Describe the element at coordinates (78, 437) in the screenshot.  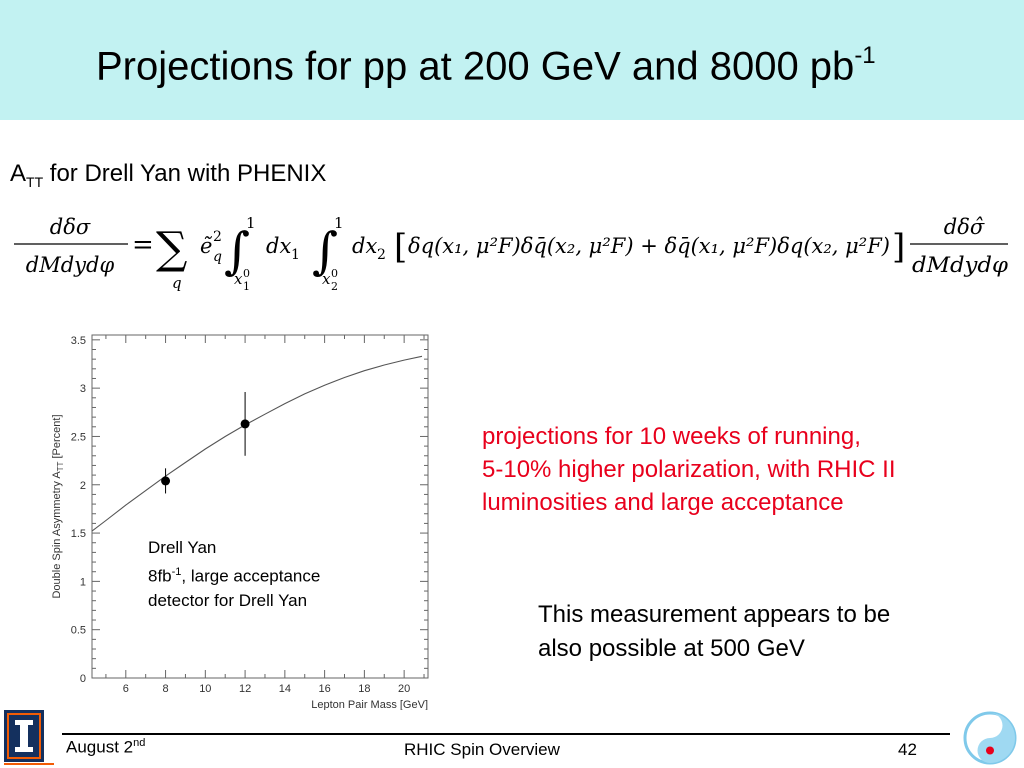
I see `y-tick-label: 2.5` at that location.